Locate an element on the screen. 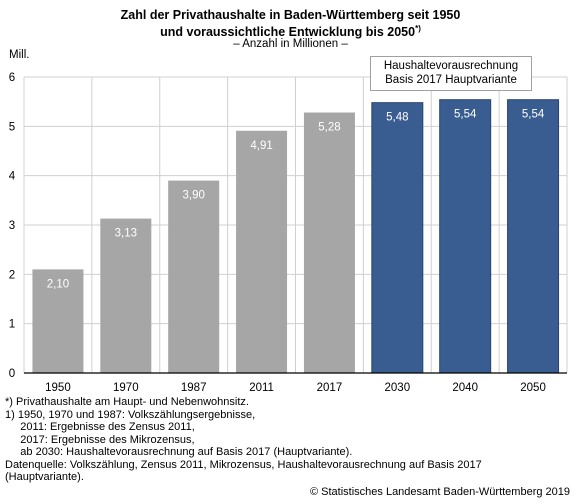  legend-line1: Haushaltevorausrechnung is located at coordinates (451, 66).